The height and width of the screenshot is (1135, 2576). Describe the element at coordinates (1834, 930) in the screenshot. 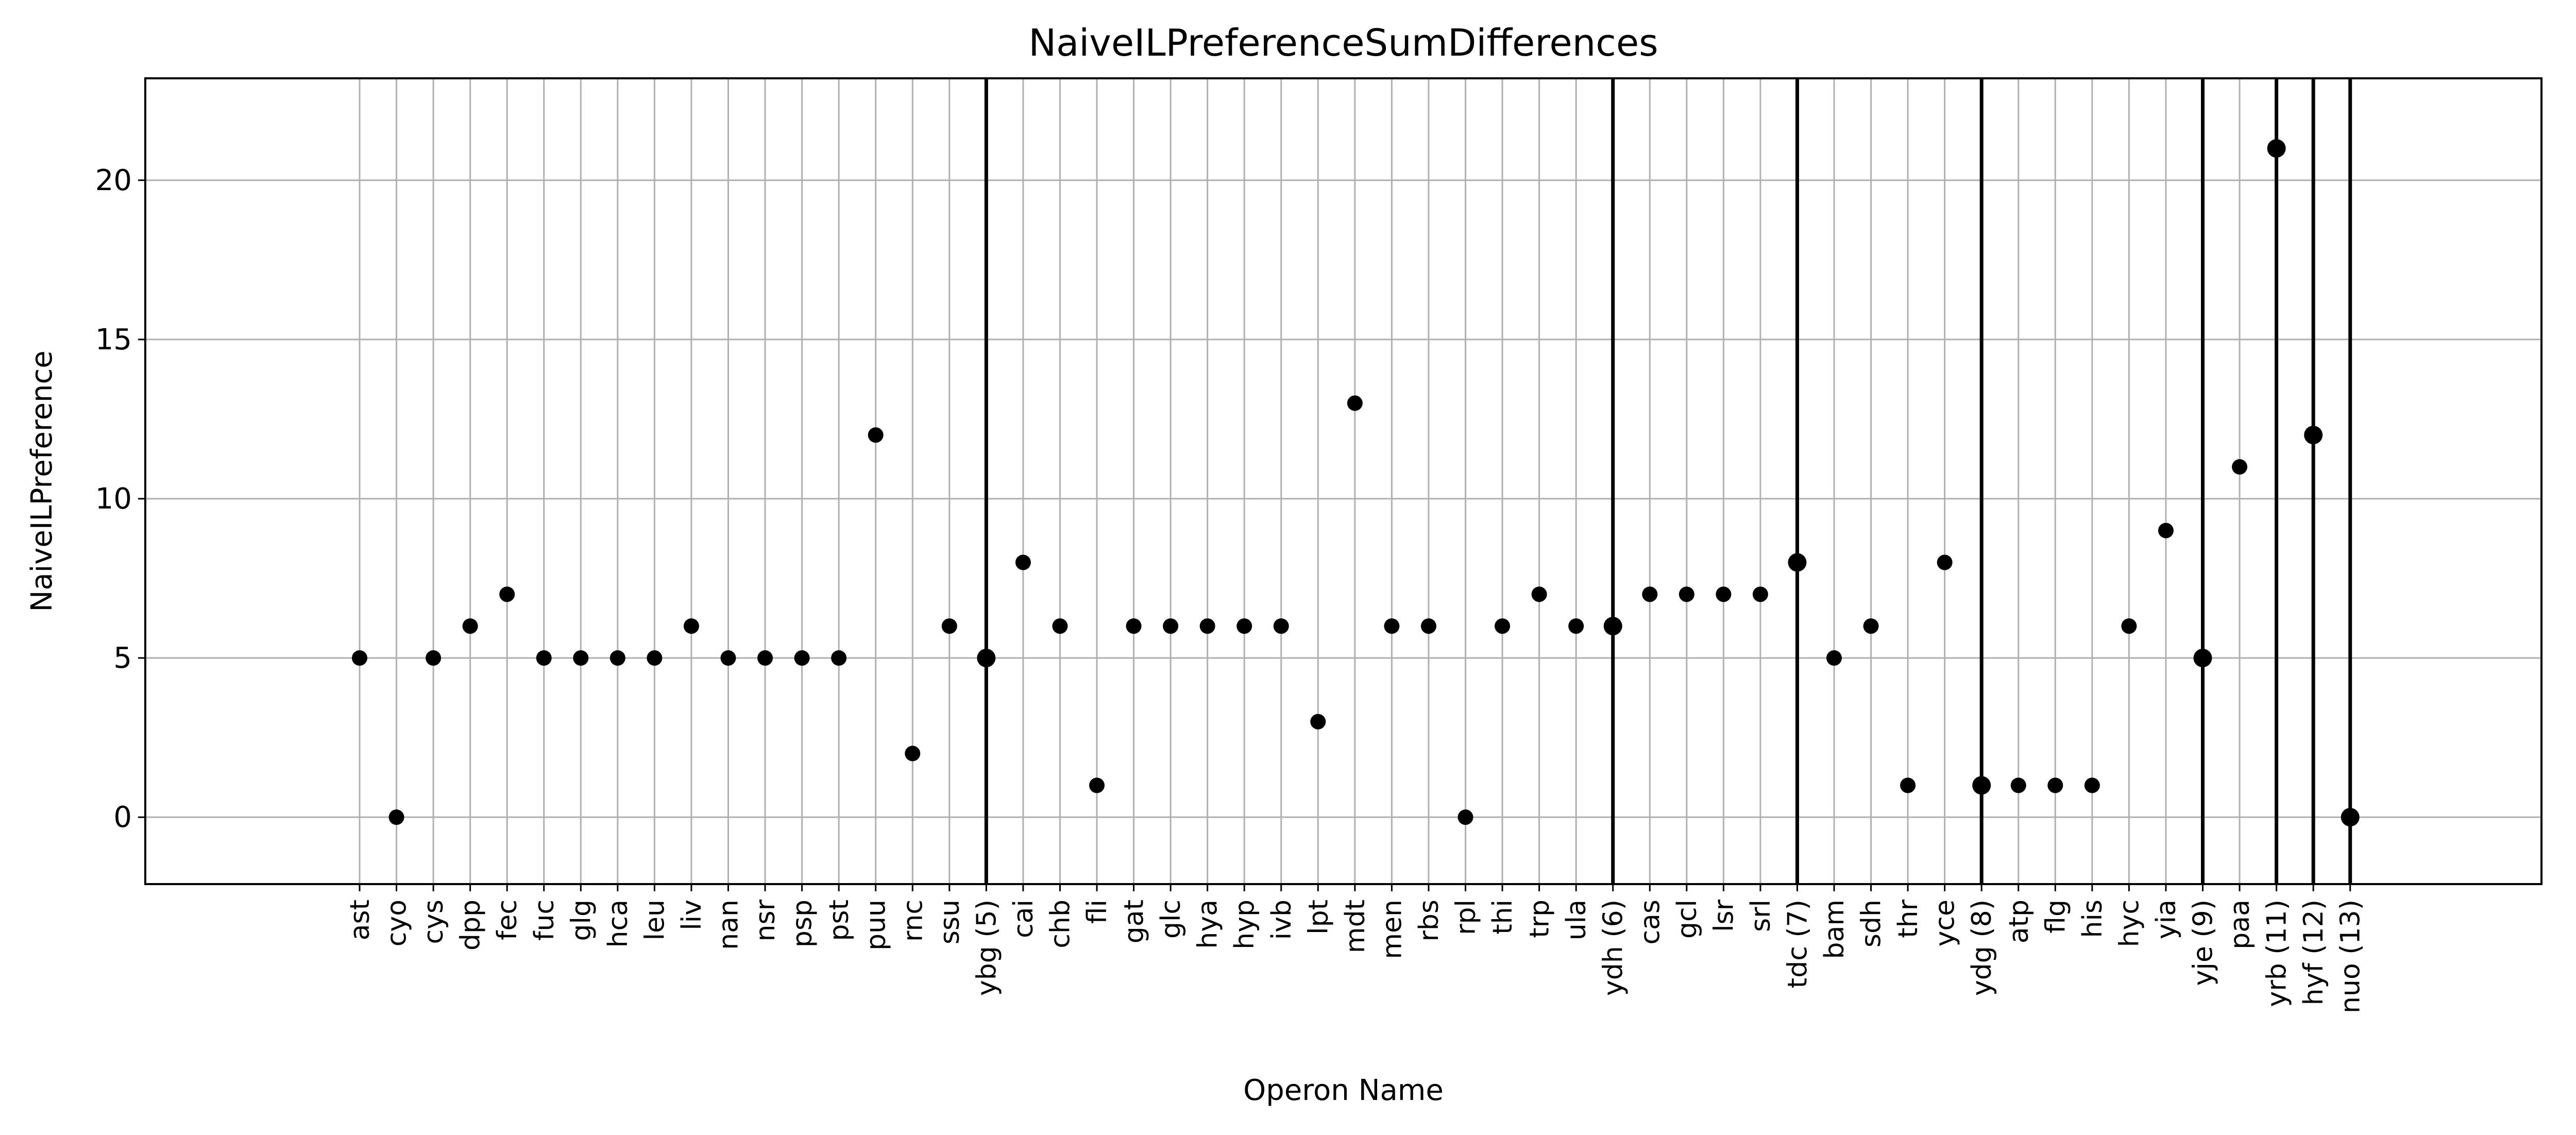

I see `x-tick-label: bam` at that location.